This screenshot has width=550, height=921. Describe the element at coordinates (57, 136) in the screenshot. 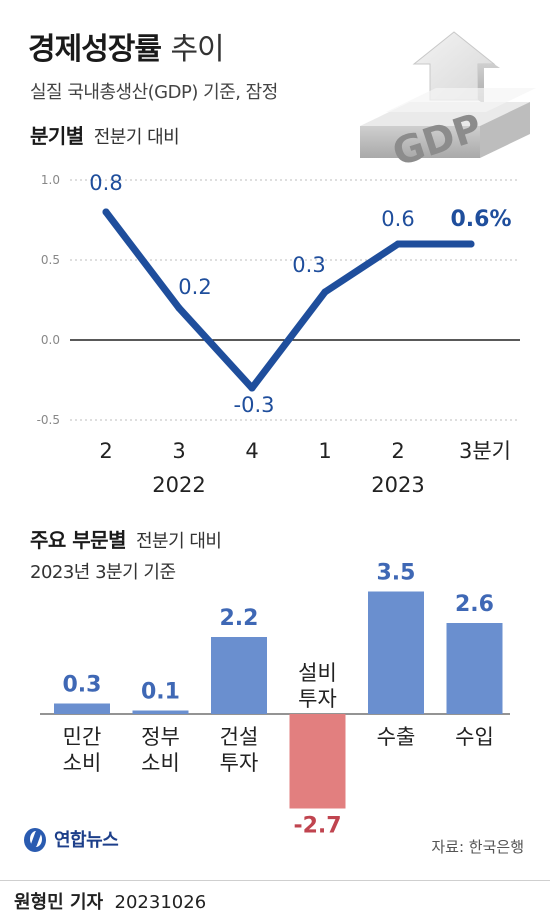

I see `quarterly-heading-text: 분기별` at that location.